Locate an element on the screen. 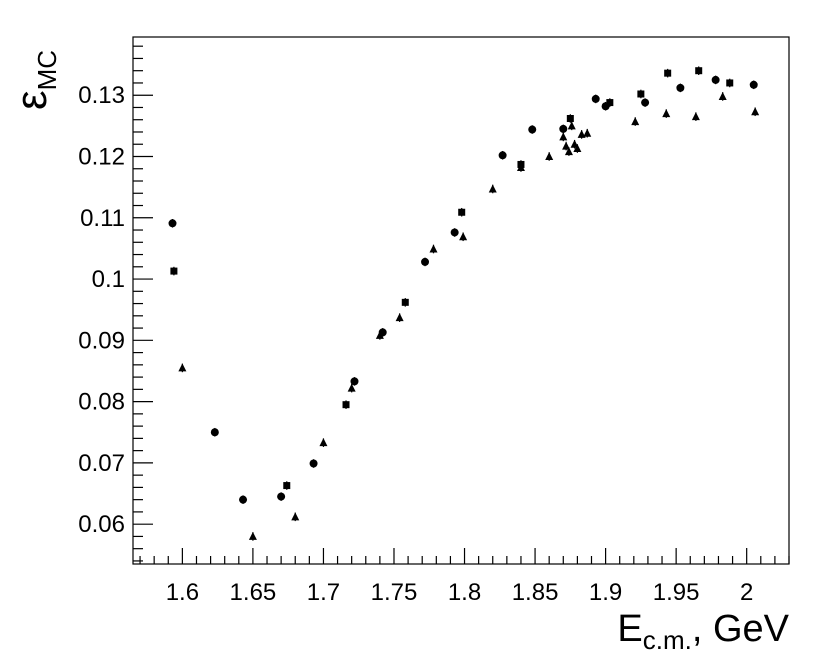  x-axis-title: Ec.m., GeV is located at coordinates (703, 631).